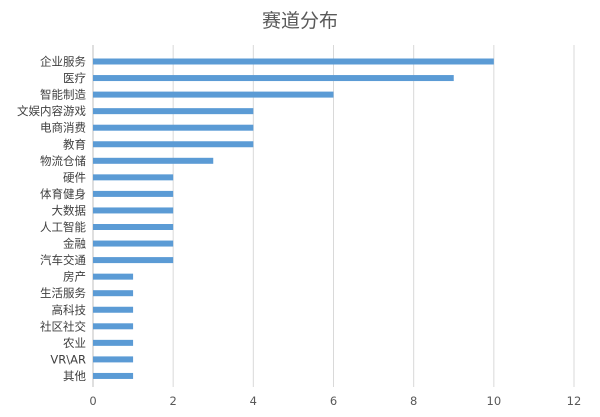  I want to click on x-tick-label: 2, so click(173, 401).